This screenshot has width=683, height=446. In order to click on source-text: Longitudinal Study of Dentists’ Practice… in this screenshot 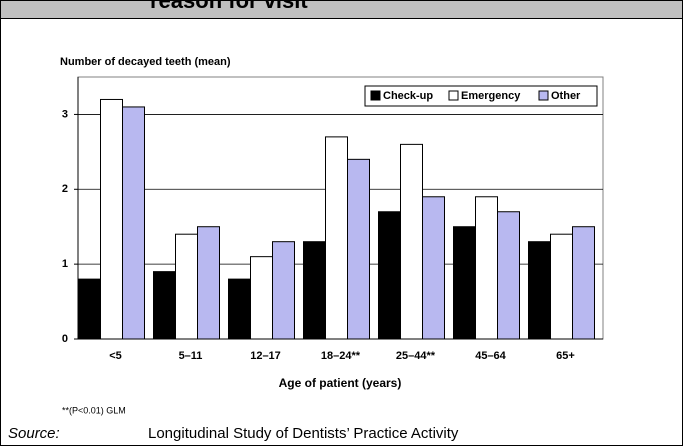, I will do `click(303, 433)`.